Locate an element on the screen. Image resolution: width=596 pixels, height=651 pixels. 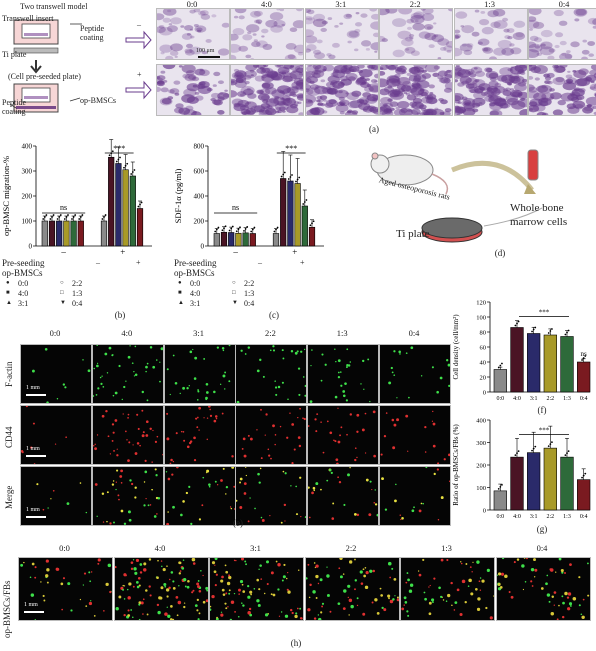
y-tick-label: 300 is located at coordinates (27, 172).